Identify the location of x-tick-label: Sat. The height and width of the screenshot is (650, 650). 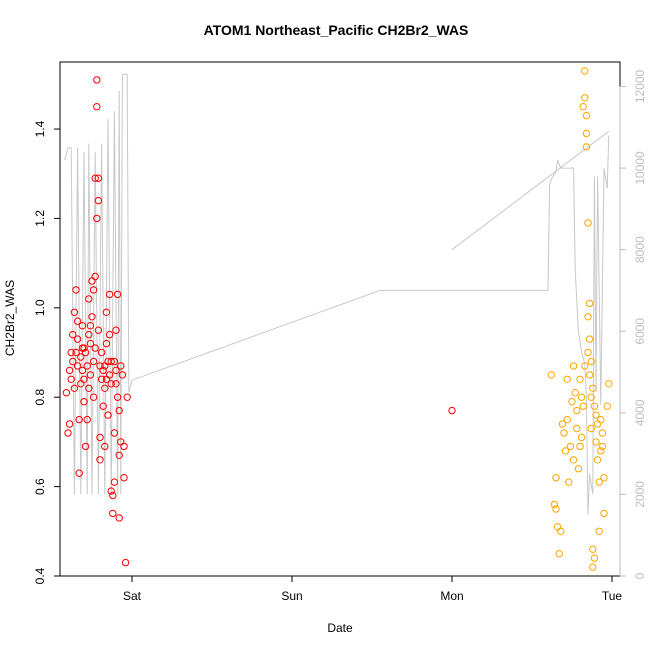
(132, 596).